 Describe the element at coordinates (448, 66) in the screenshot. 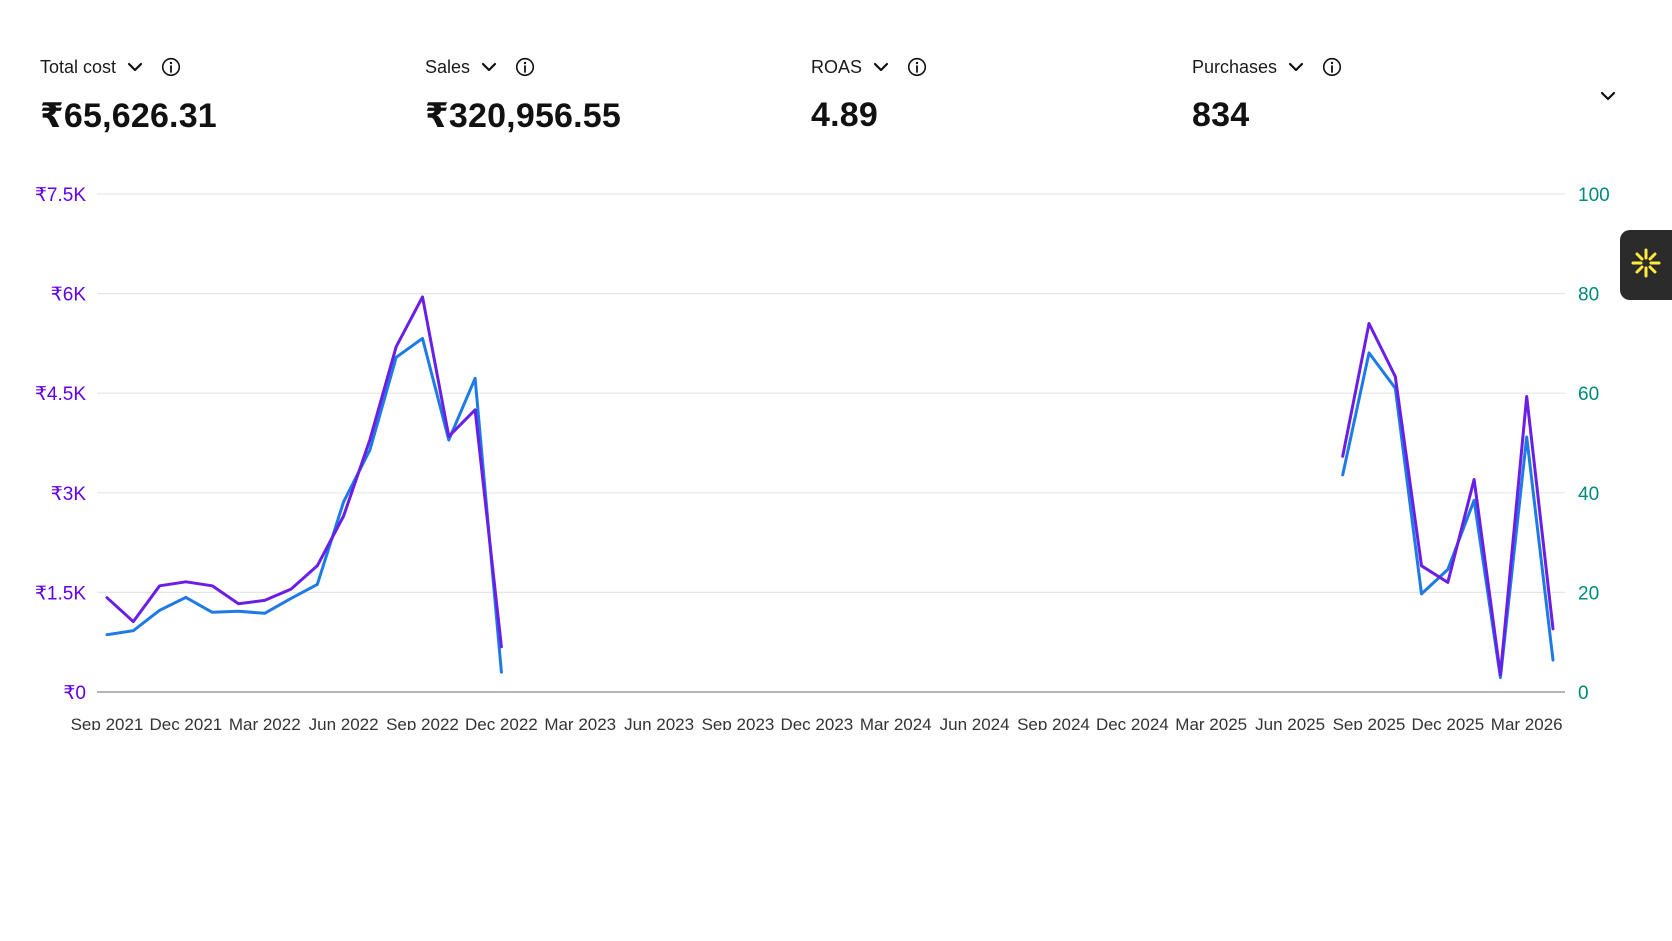

I see `metric-label: Sales` at that location.